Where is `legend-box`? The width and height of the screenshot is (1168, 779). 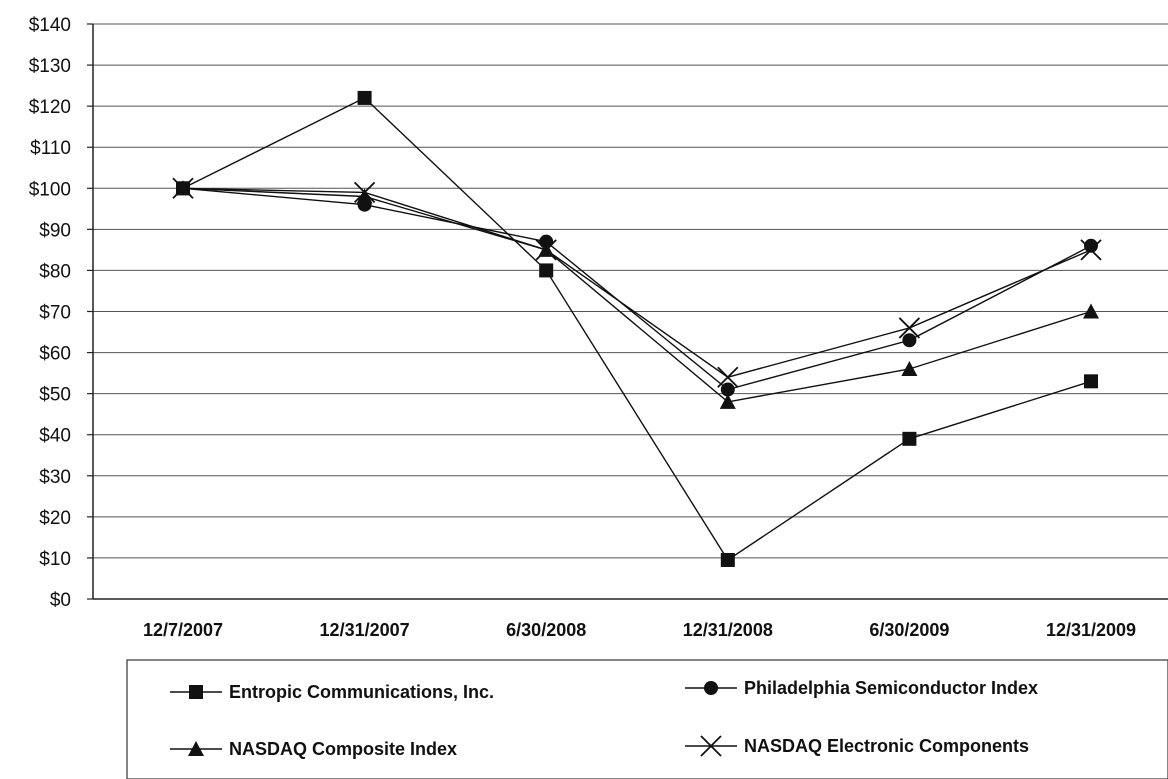 legend-box is located at coordinates (647, 719).